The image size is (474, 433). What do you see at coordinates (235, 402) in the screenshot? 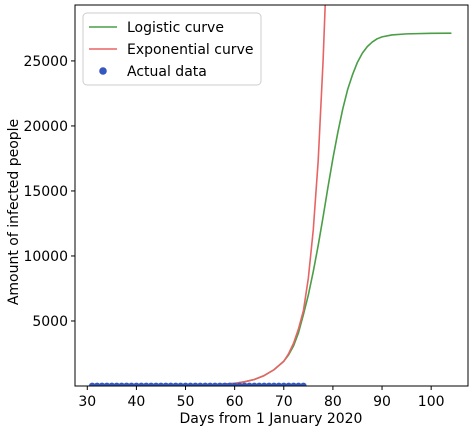
I see `x-tick-label: 60` at bounding box center [235, 402].